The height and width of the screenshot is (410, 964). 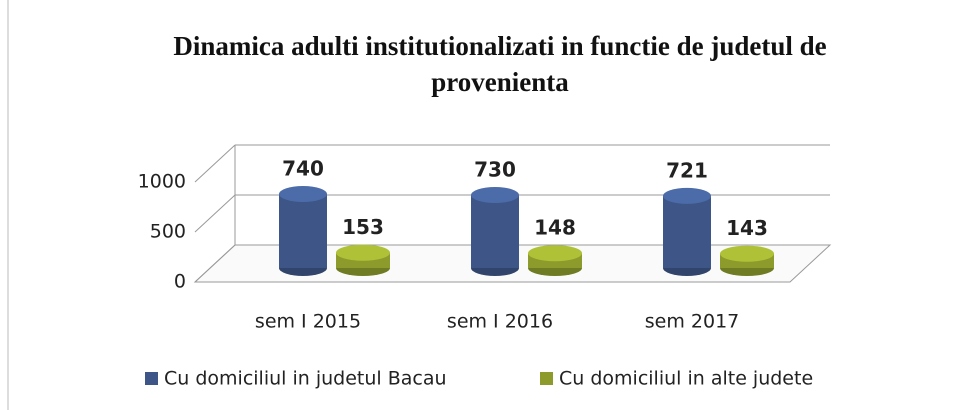 What do you see at coordinates (180, 282) in the screenshot?
I see `y-tick-label: 0` at bounding box center [180, 282].